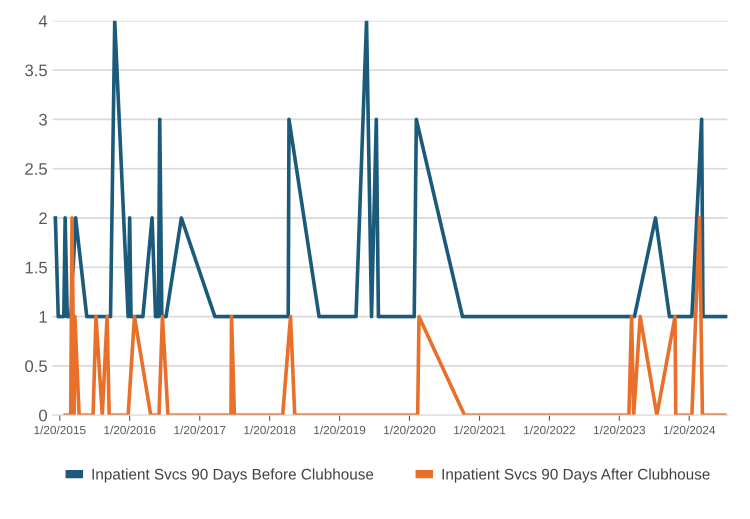  I want to click on x-tick-label: 1/20/2020, so click(410, 430).